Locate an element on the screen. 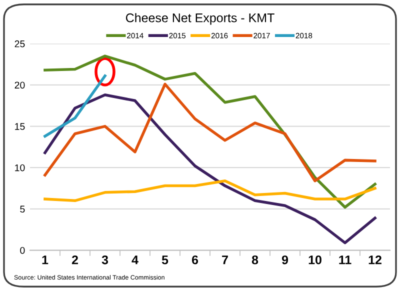 Image resolution: width=400 pixels, height=291 pixels. line-series is located at coordinates (210, 190).